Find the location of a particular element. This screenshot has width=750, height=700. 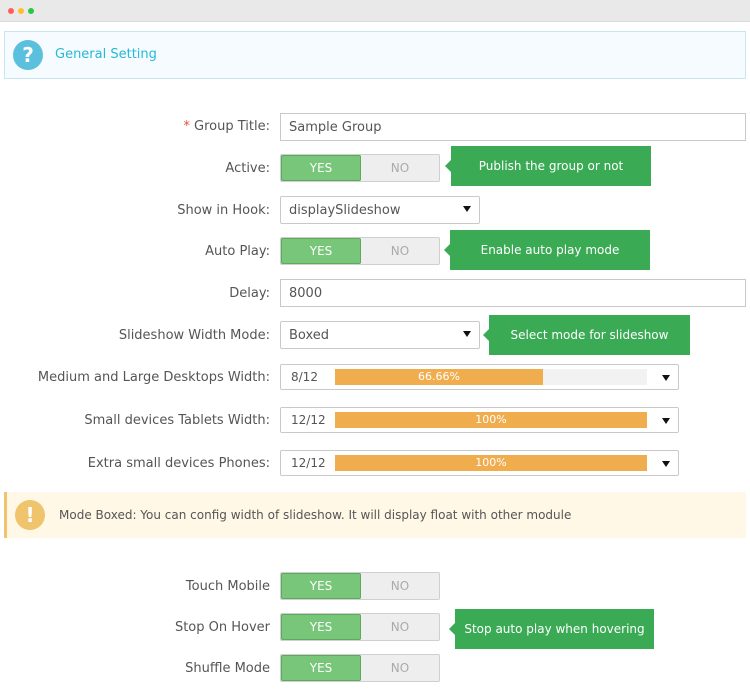

shuffle-mode-switch: YES NO is located at coordinates (360, 668).